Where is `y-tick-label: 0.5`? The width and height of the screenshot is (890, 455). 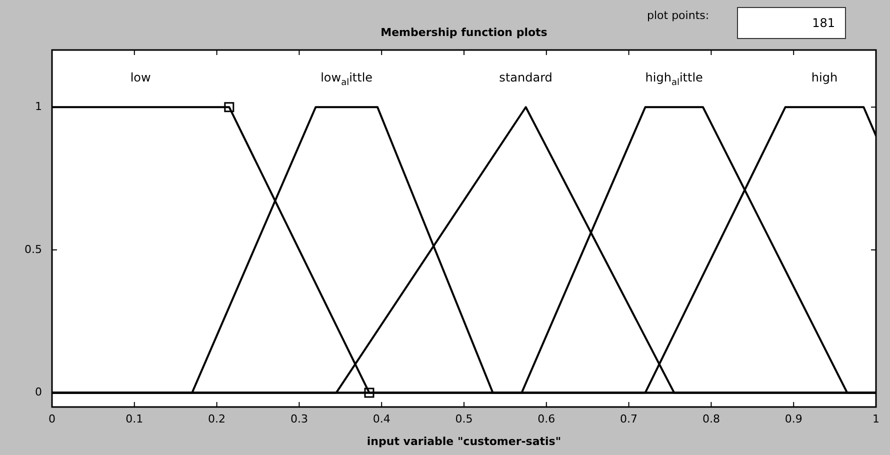 y-tick-label: 0.5 is located at coordinates (33, 249).